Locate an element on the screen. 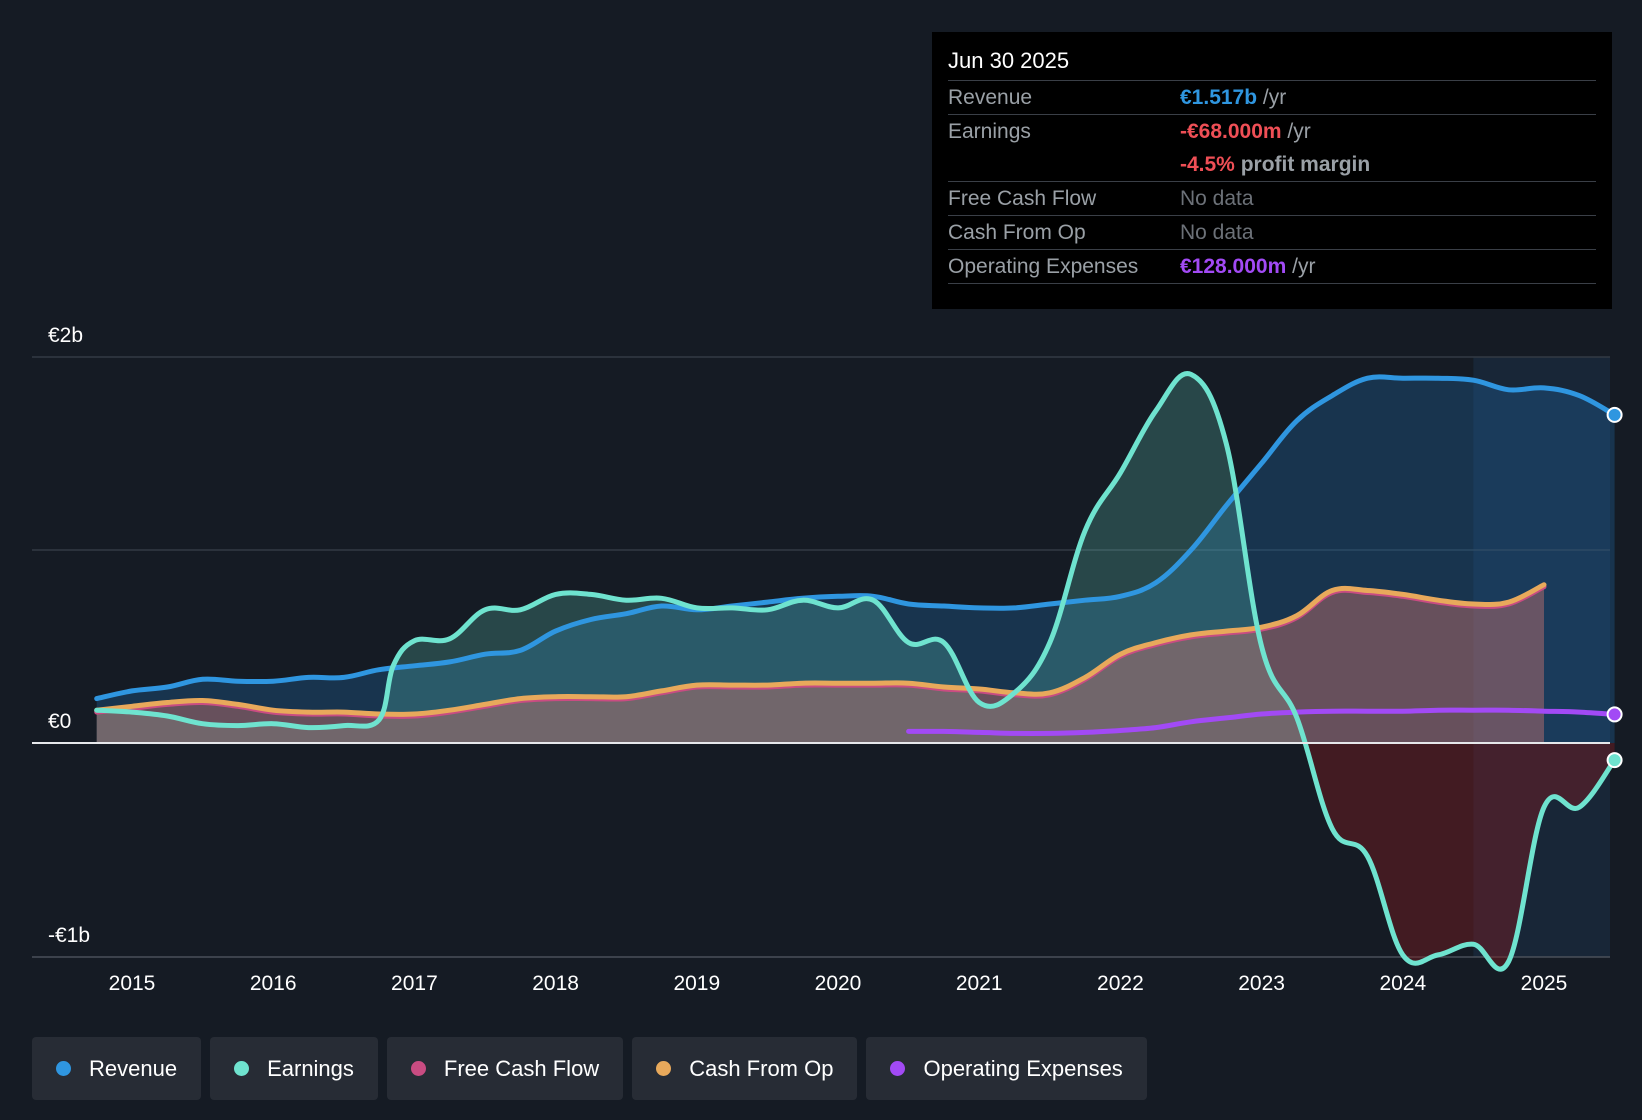 The width and height of the screenshot is (1642, 1120). tooltip-date: Jun 30 2025 is located at coordinates (1272, 63).